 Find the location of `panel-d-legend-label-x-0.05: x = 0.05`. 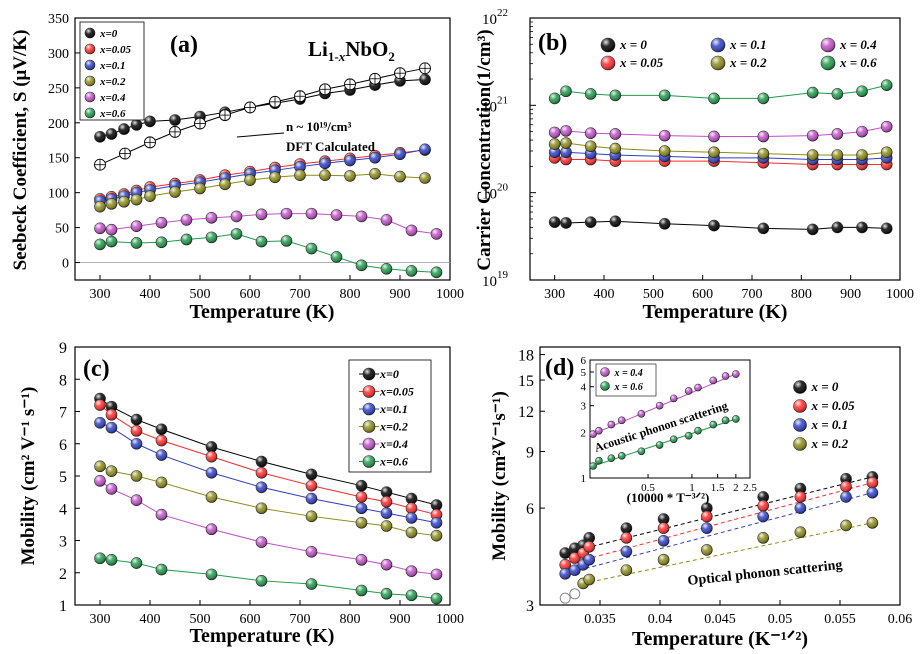

panel-d-legend-label-x-0.05: x = 0.05 is located at coordinates (833, 405).